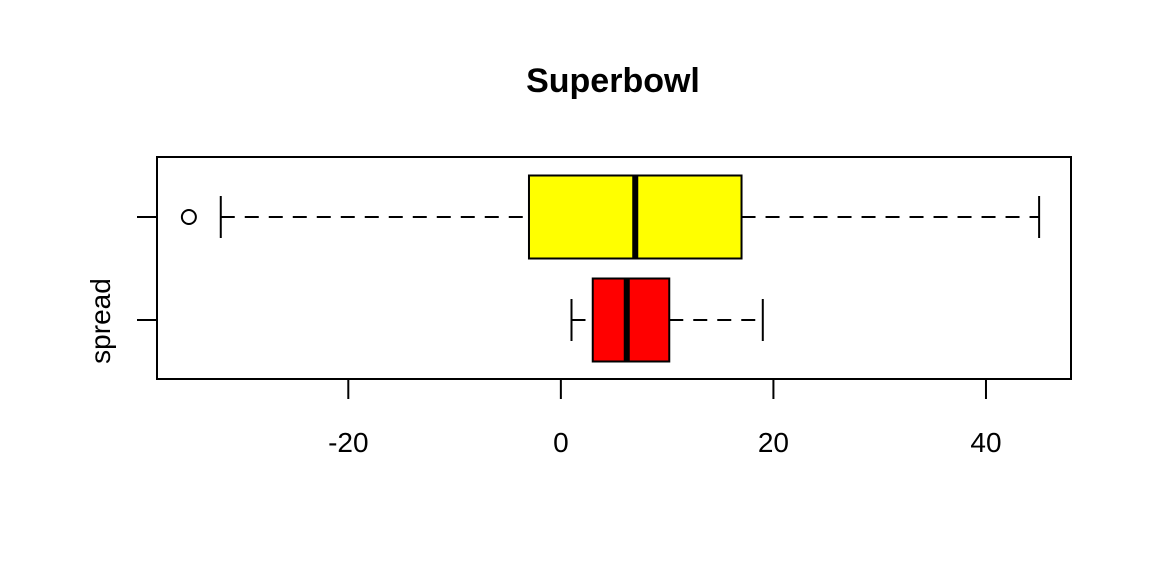  Describe the element at coordinates (348, 442) in the screenshot. I see `x-tick-label: -20` at that location.